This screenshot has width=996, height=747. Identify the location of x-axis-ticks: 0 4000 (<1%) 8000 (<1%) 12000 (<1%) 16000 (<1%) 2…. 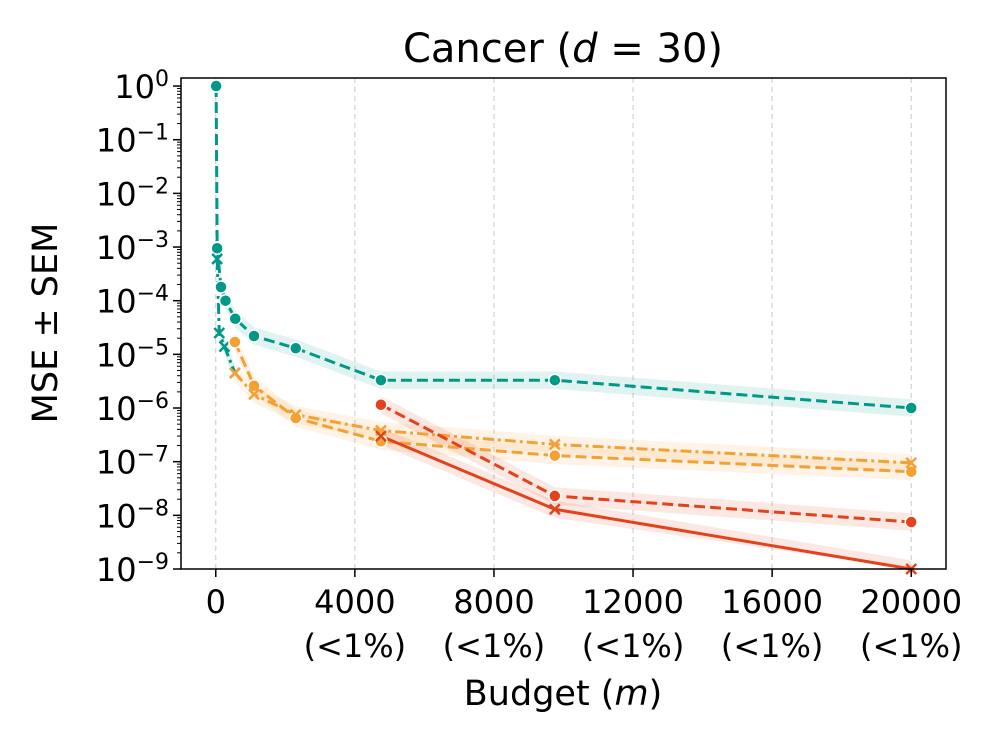
(584, 617).